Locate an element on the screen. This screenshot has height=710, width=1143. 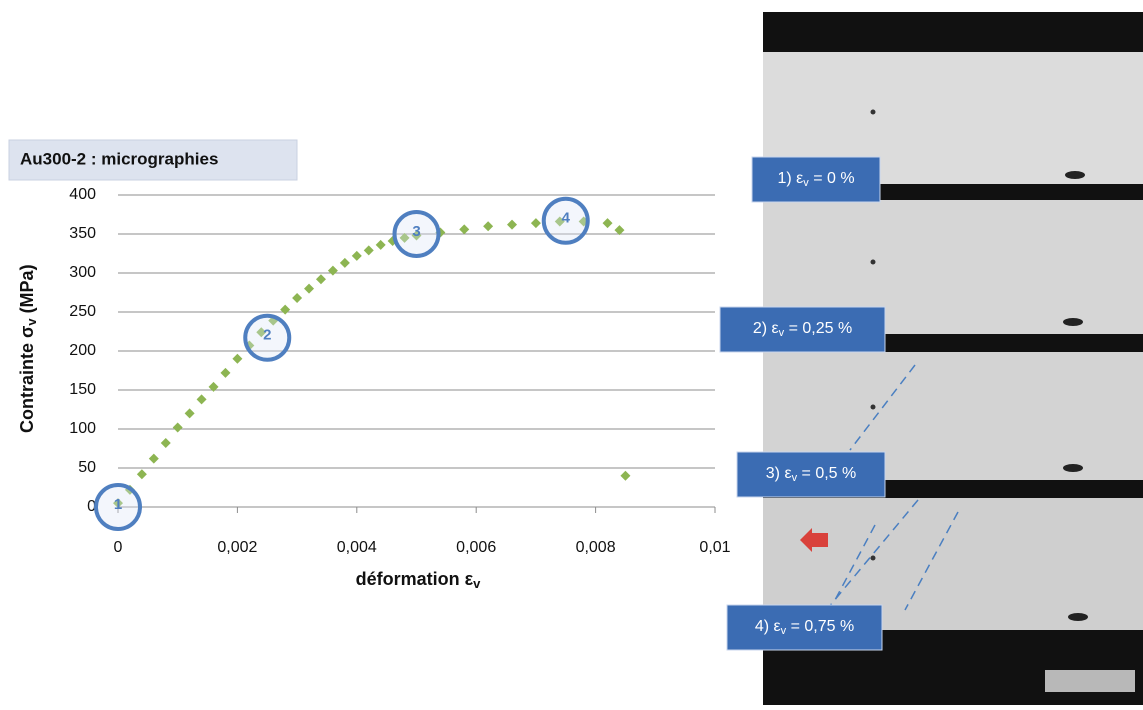
x-tick-label: 0,008 is located at coordinates (596, 547).